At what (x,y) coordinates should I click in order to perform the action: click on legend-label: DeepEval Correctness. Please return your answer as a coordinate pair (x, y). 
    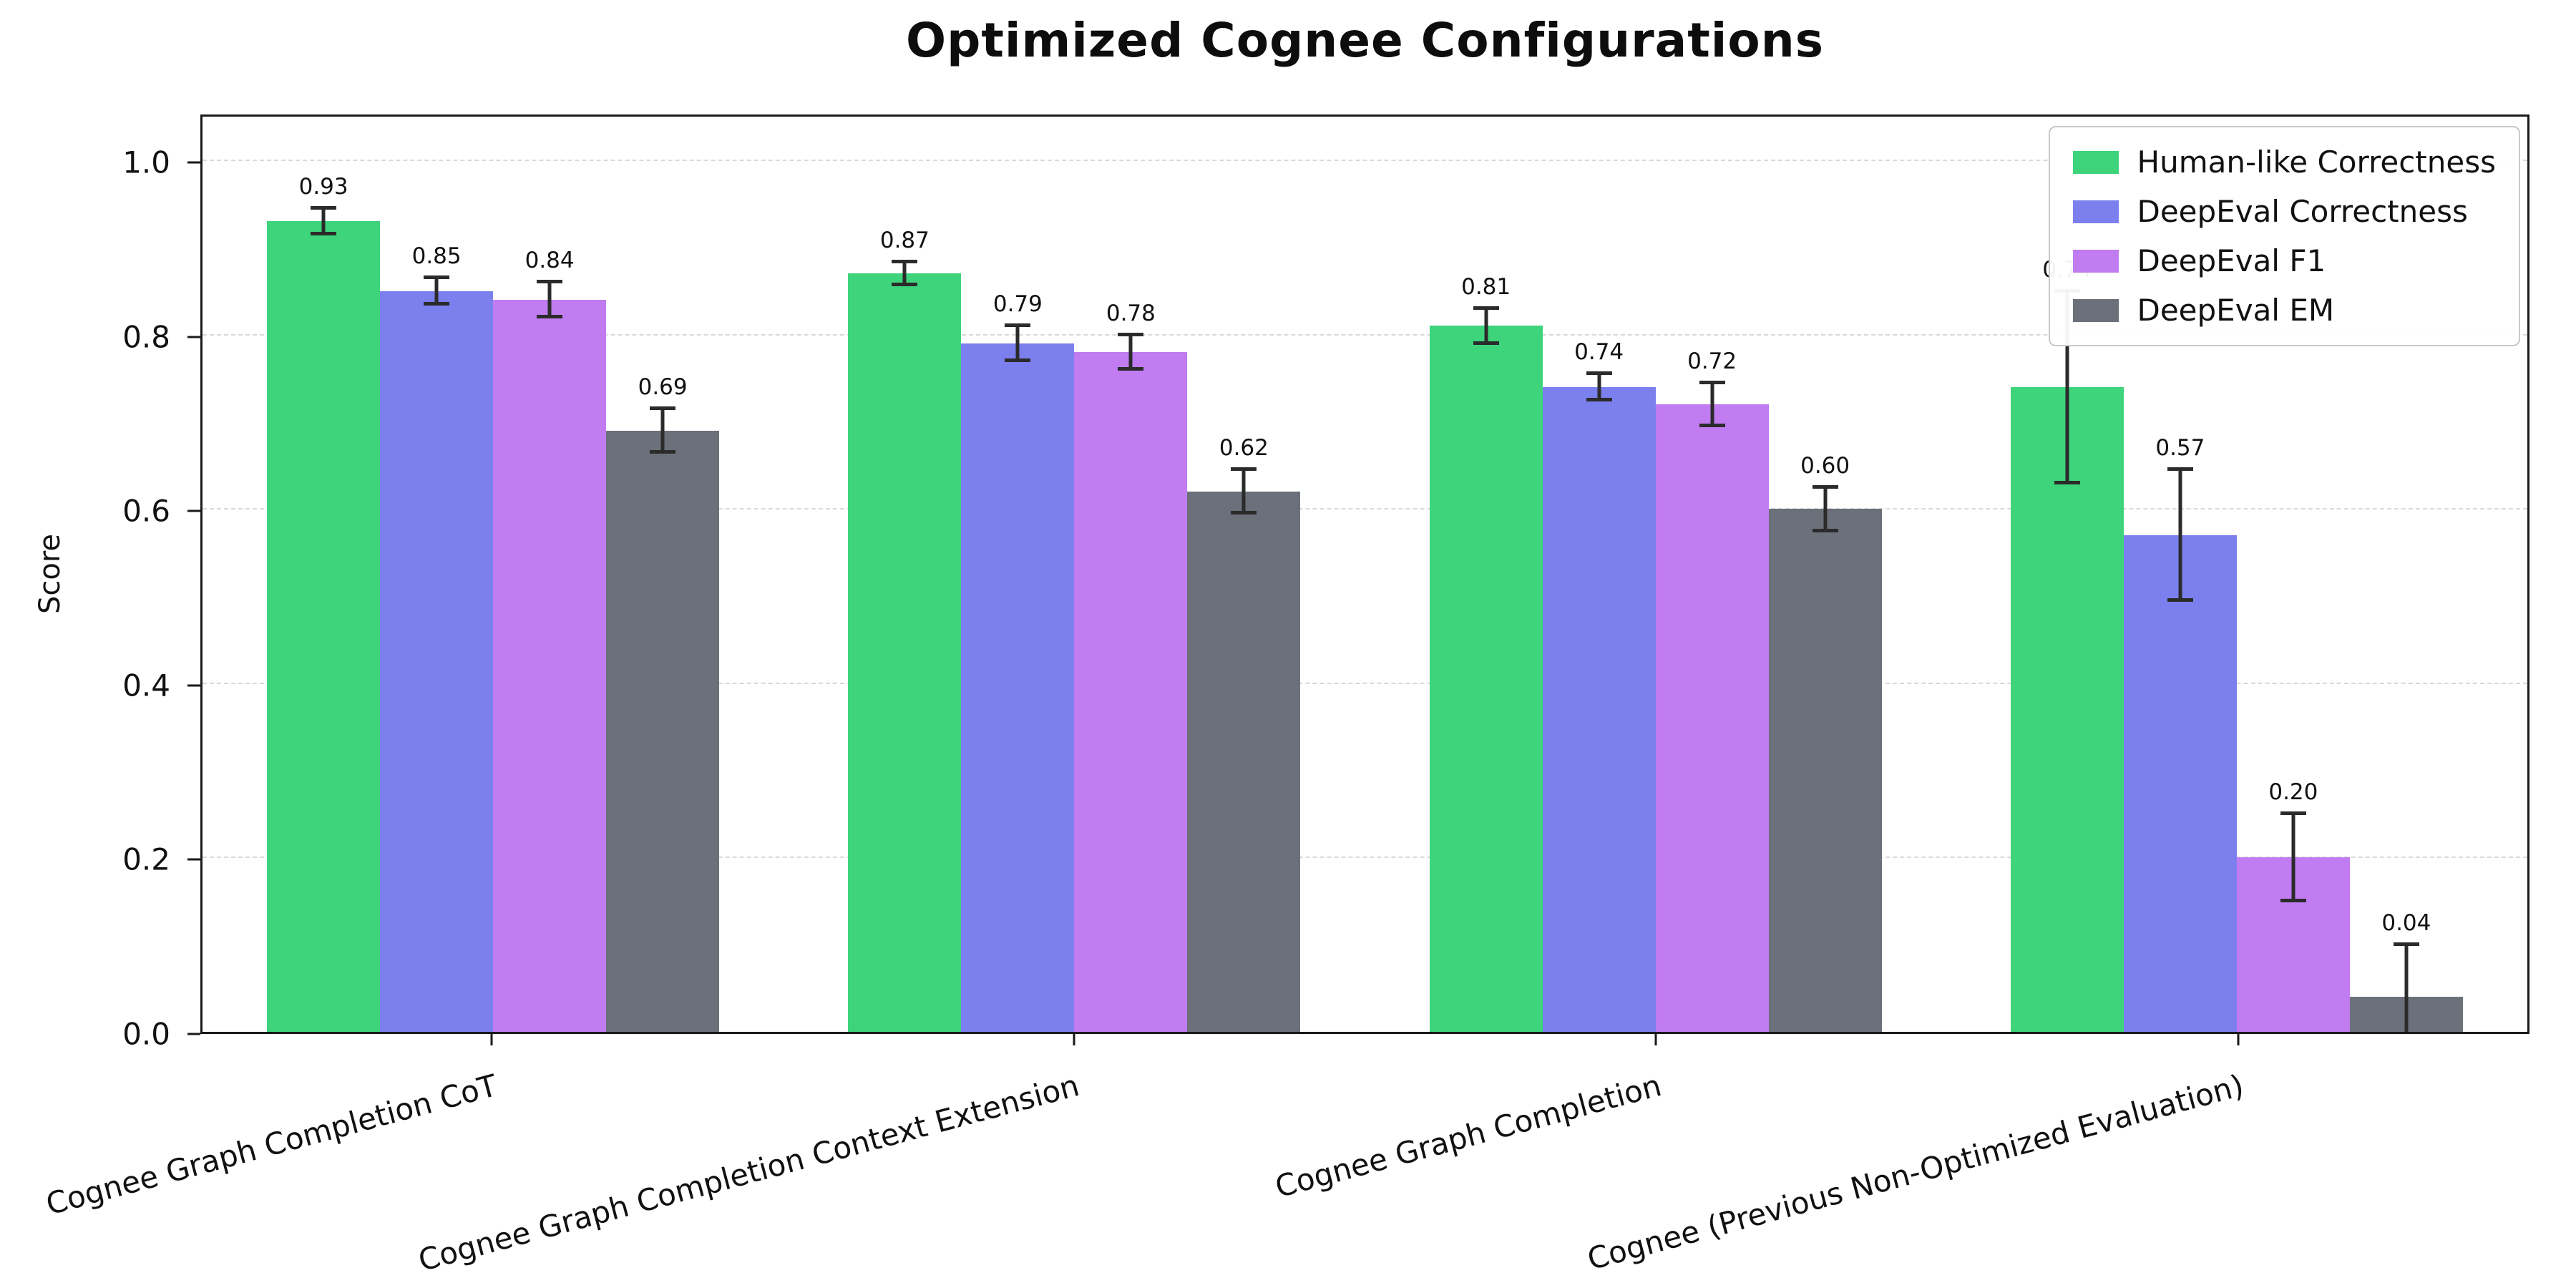
    Looking at the image, I should click on (2302, 211).